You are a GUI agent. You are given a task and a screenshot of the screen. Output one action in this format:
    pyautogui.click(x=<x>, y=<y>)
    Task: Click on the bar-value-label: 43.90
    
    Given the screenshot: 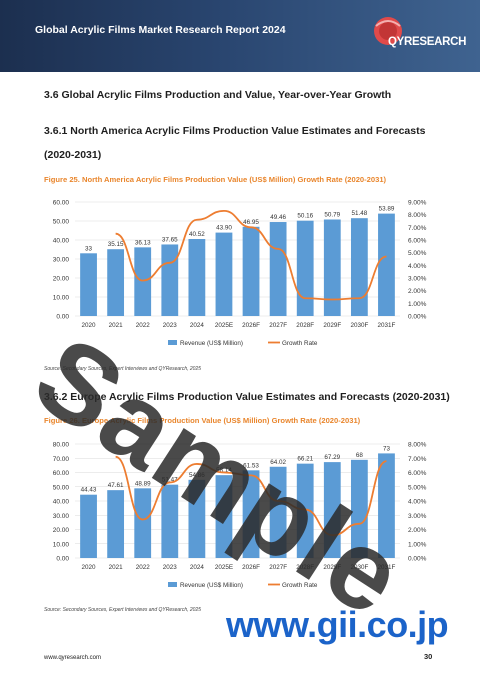 What is the action you would take?
    pyautogui.click(x=224, y=228)
    